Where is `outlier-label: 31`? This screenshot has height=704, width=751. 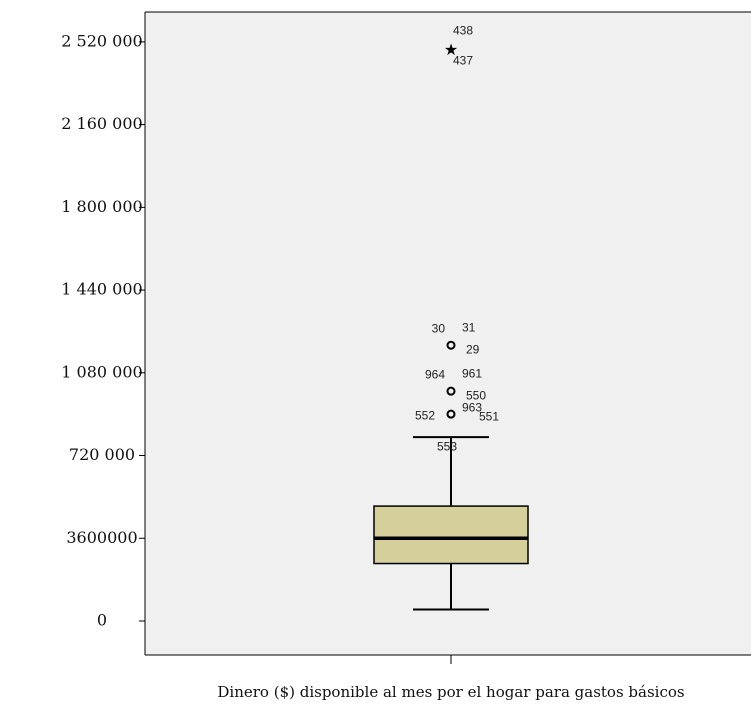 outlier-label: 31 is located at coordinates (469, 327).